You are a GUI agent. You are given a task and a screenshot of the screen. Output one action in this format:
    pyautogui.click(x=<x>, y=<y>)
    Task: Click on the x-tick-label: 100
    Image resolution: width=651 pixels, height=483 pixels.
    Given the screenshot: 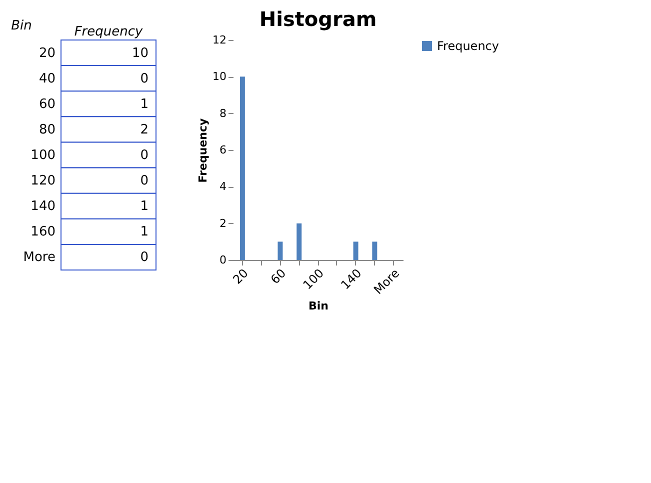 What is the action you would take?
    pyautogui.click(x=313, y=279)
    